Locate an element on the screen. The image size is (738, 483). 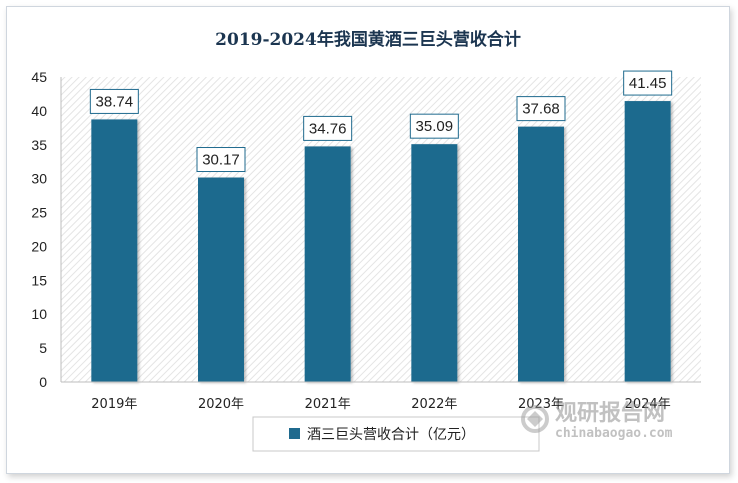
legend-box is located at coordinates (396, 434).